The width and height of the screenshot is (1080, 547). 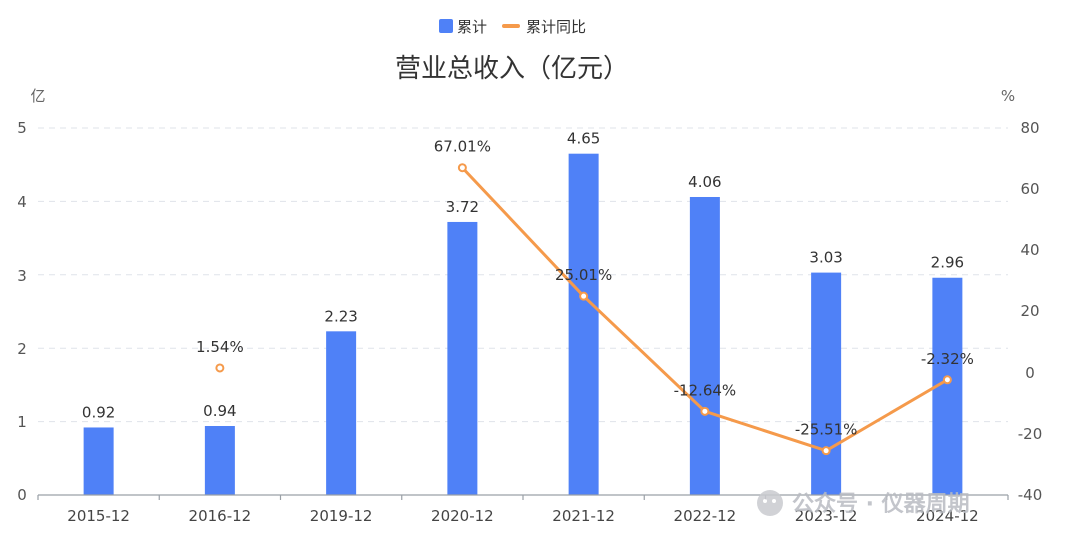 I want to click on bar-label-2015-12: 0.92, so click(x=98, y=412).